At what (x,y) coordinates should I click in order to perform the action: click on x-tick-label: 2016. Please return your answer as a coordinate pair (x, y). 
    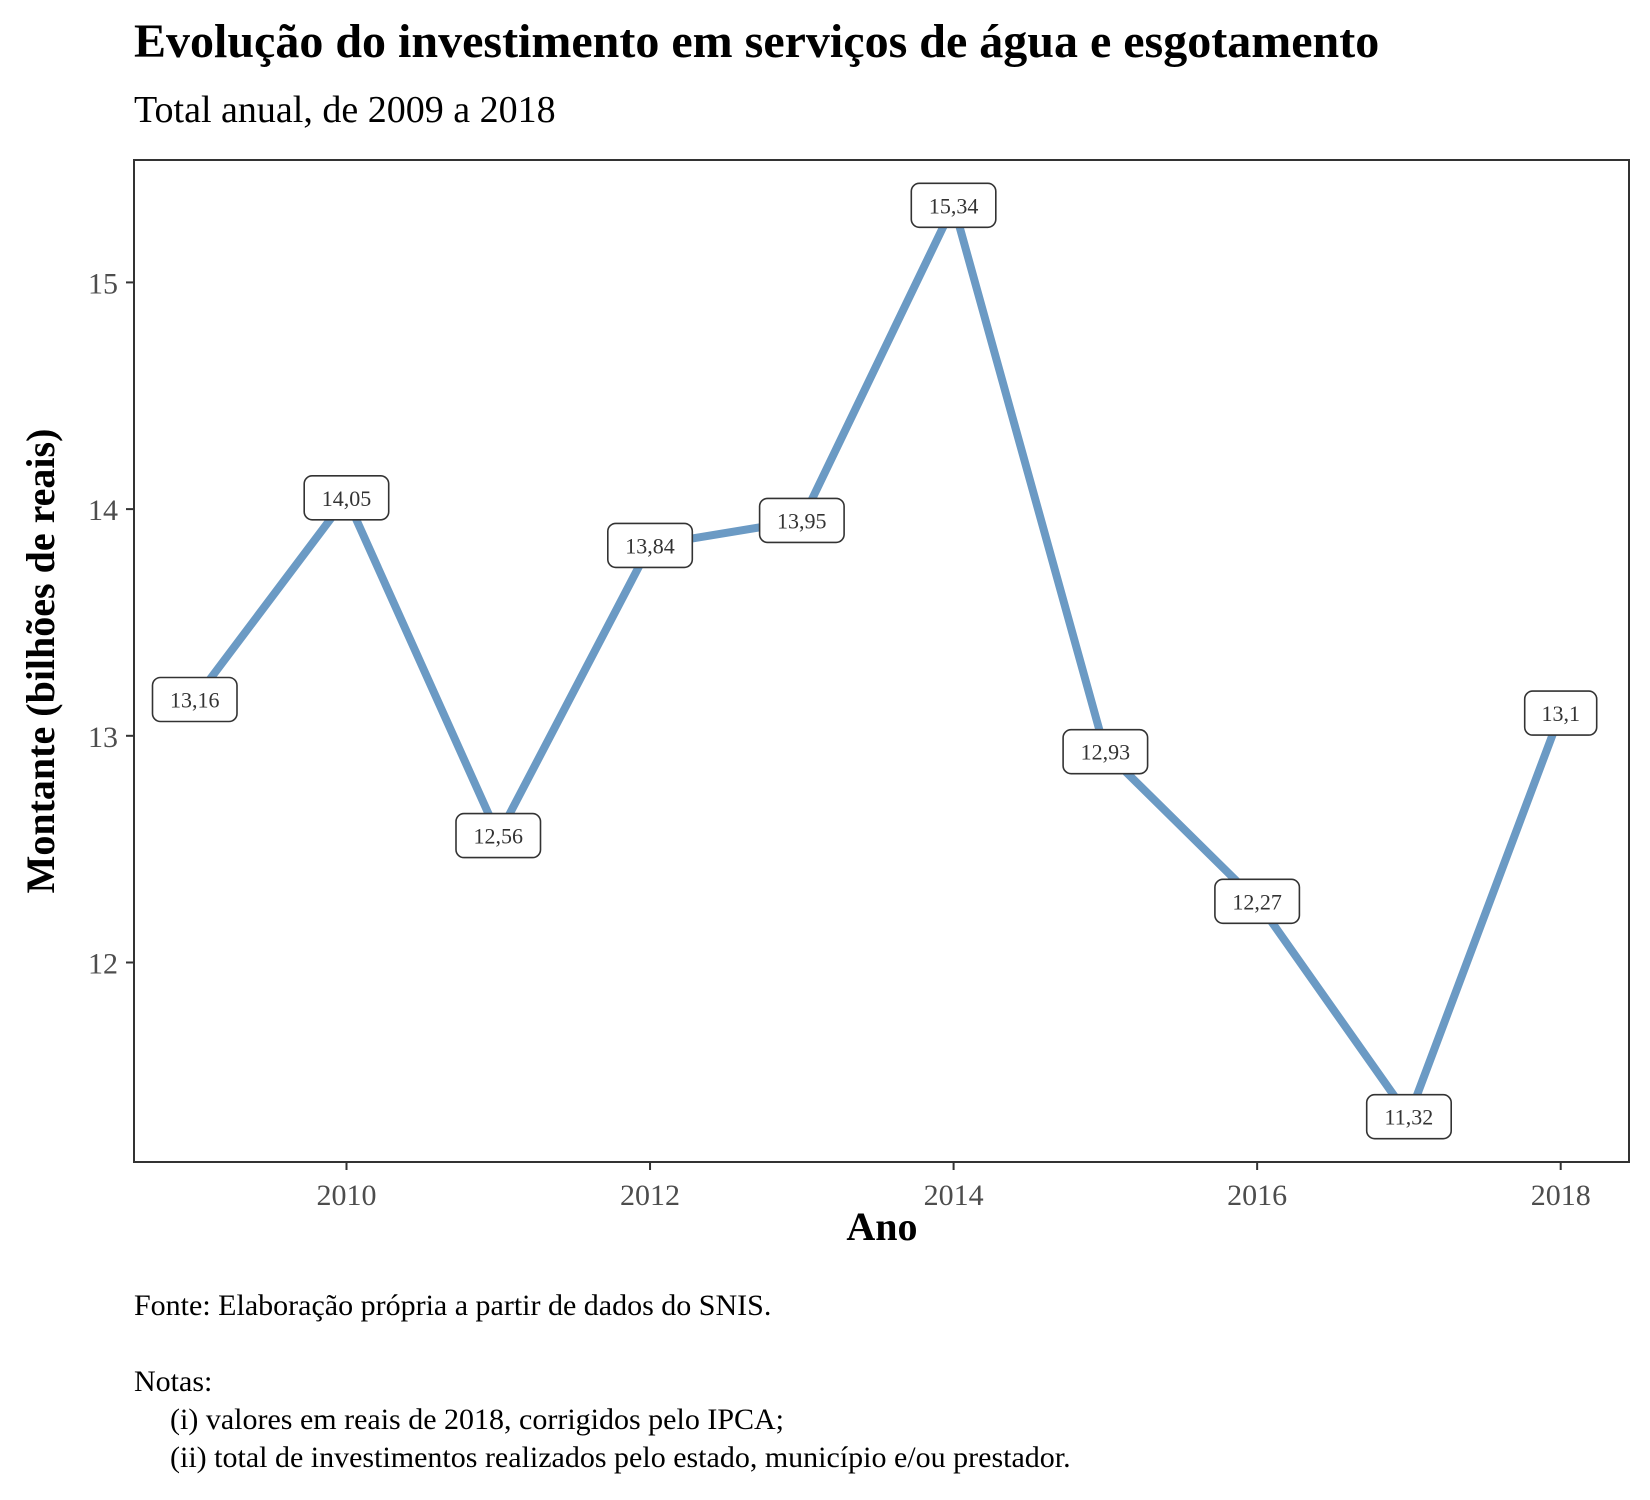
    Looking at the image, I should click on (1257, 1195).